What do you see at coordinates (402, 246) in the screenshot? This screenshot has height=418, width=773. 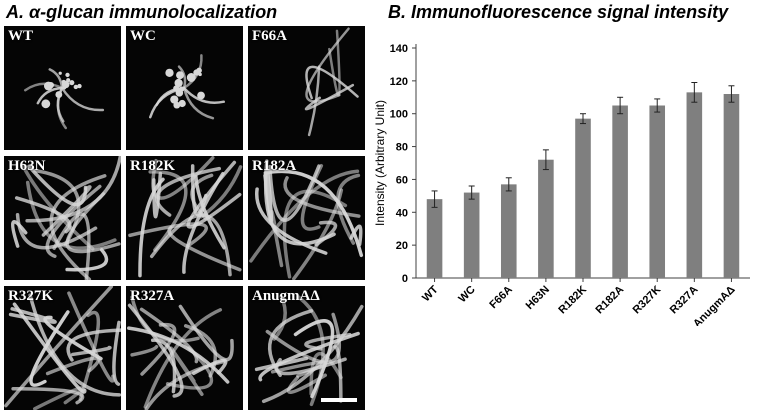 I see `y-tick-label: 20` at bounding box center [402, 246].